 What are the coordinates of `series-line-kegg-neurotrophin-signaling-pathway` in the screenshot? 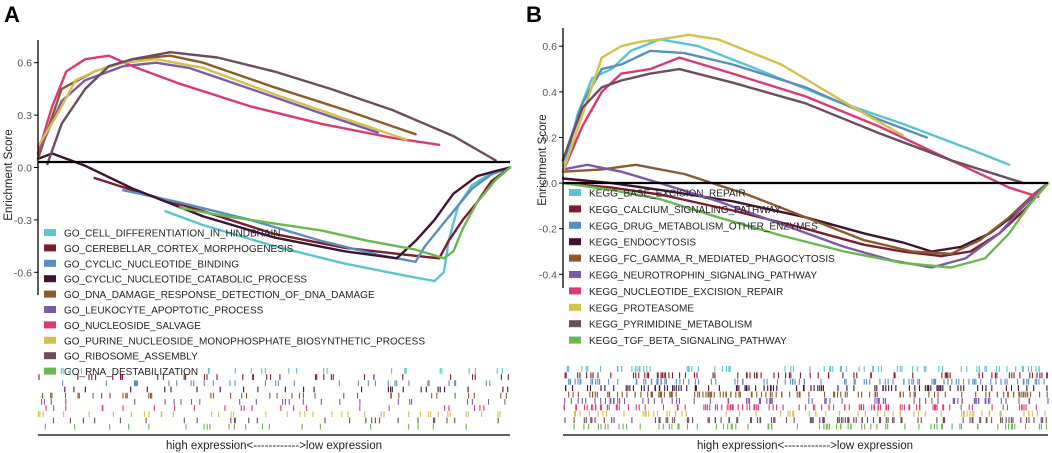 It's located at (805, 216).